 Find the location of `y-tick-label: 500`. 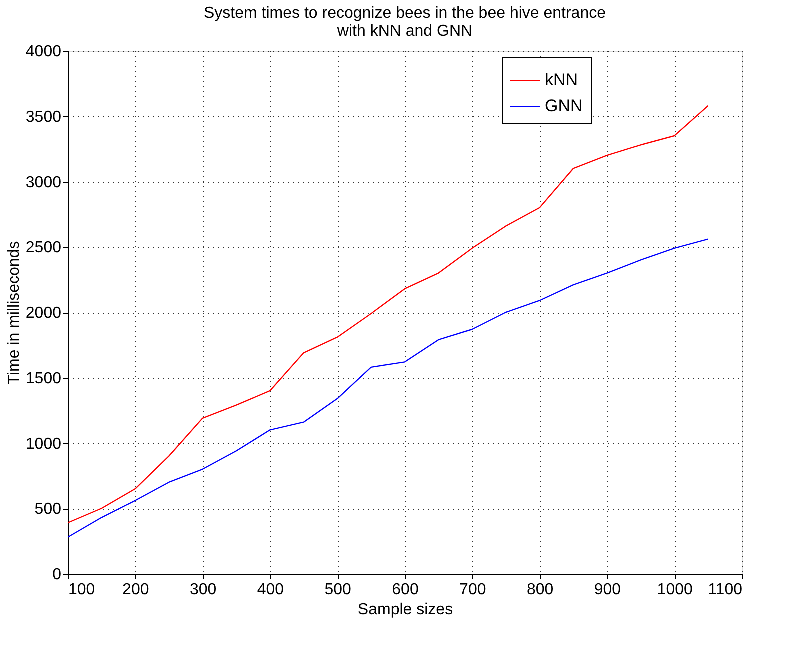

y-tick-label: 500 is located at coordinates (48, 509).